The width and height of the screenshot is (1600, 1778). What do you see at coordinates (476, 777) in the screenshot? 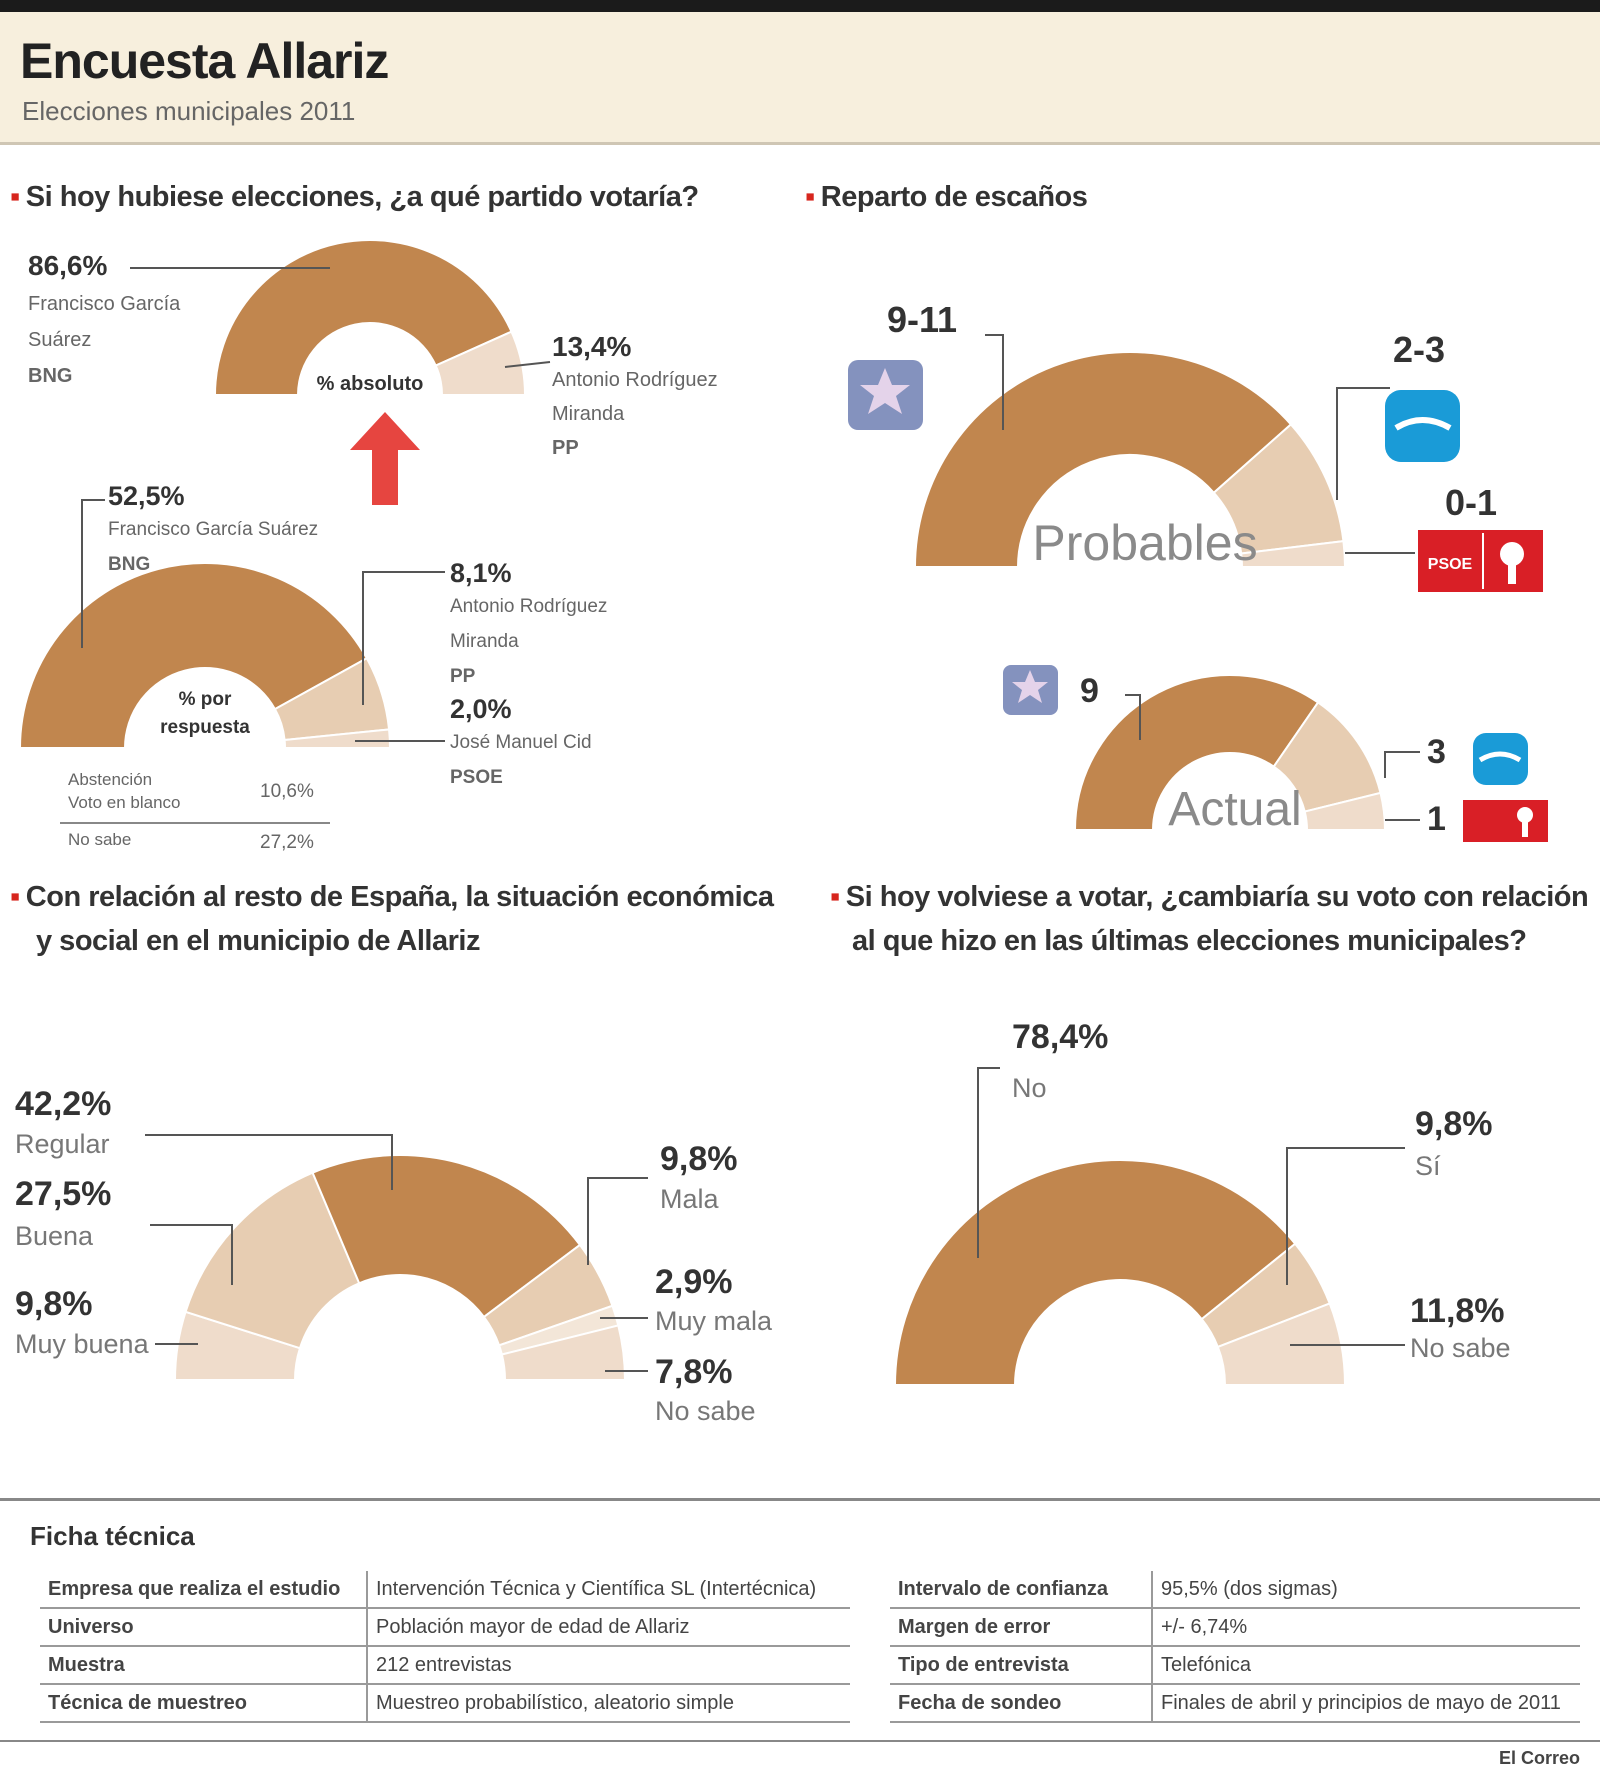
I see `slice-label: PSOE` at bounding box center [476, 777].